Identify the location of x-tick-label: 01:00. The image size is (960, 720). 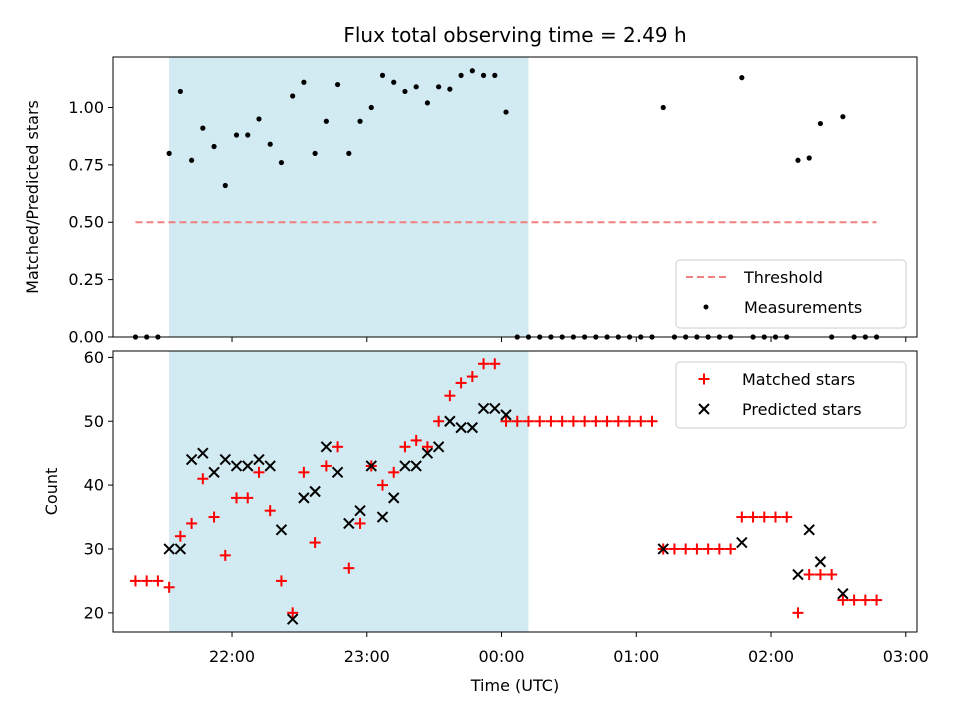
(636, 656).